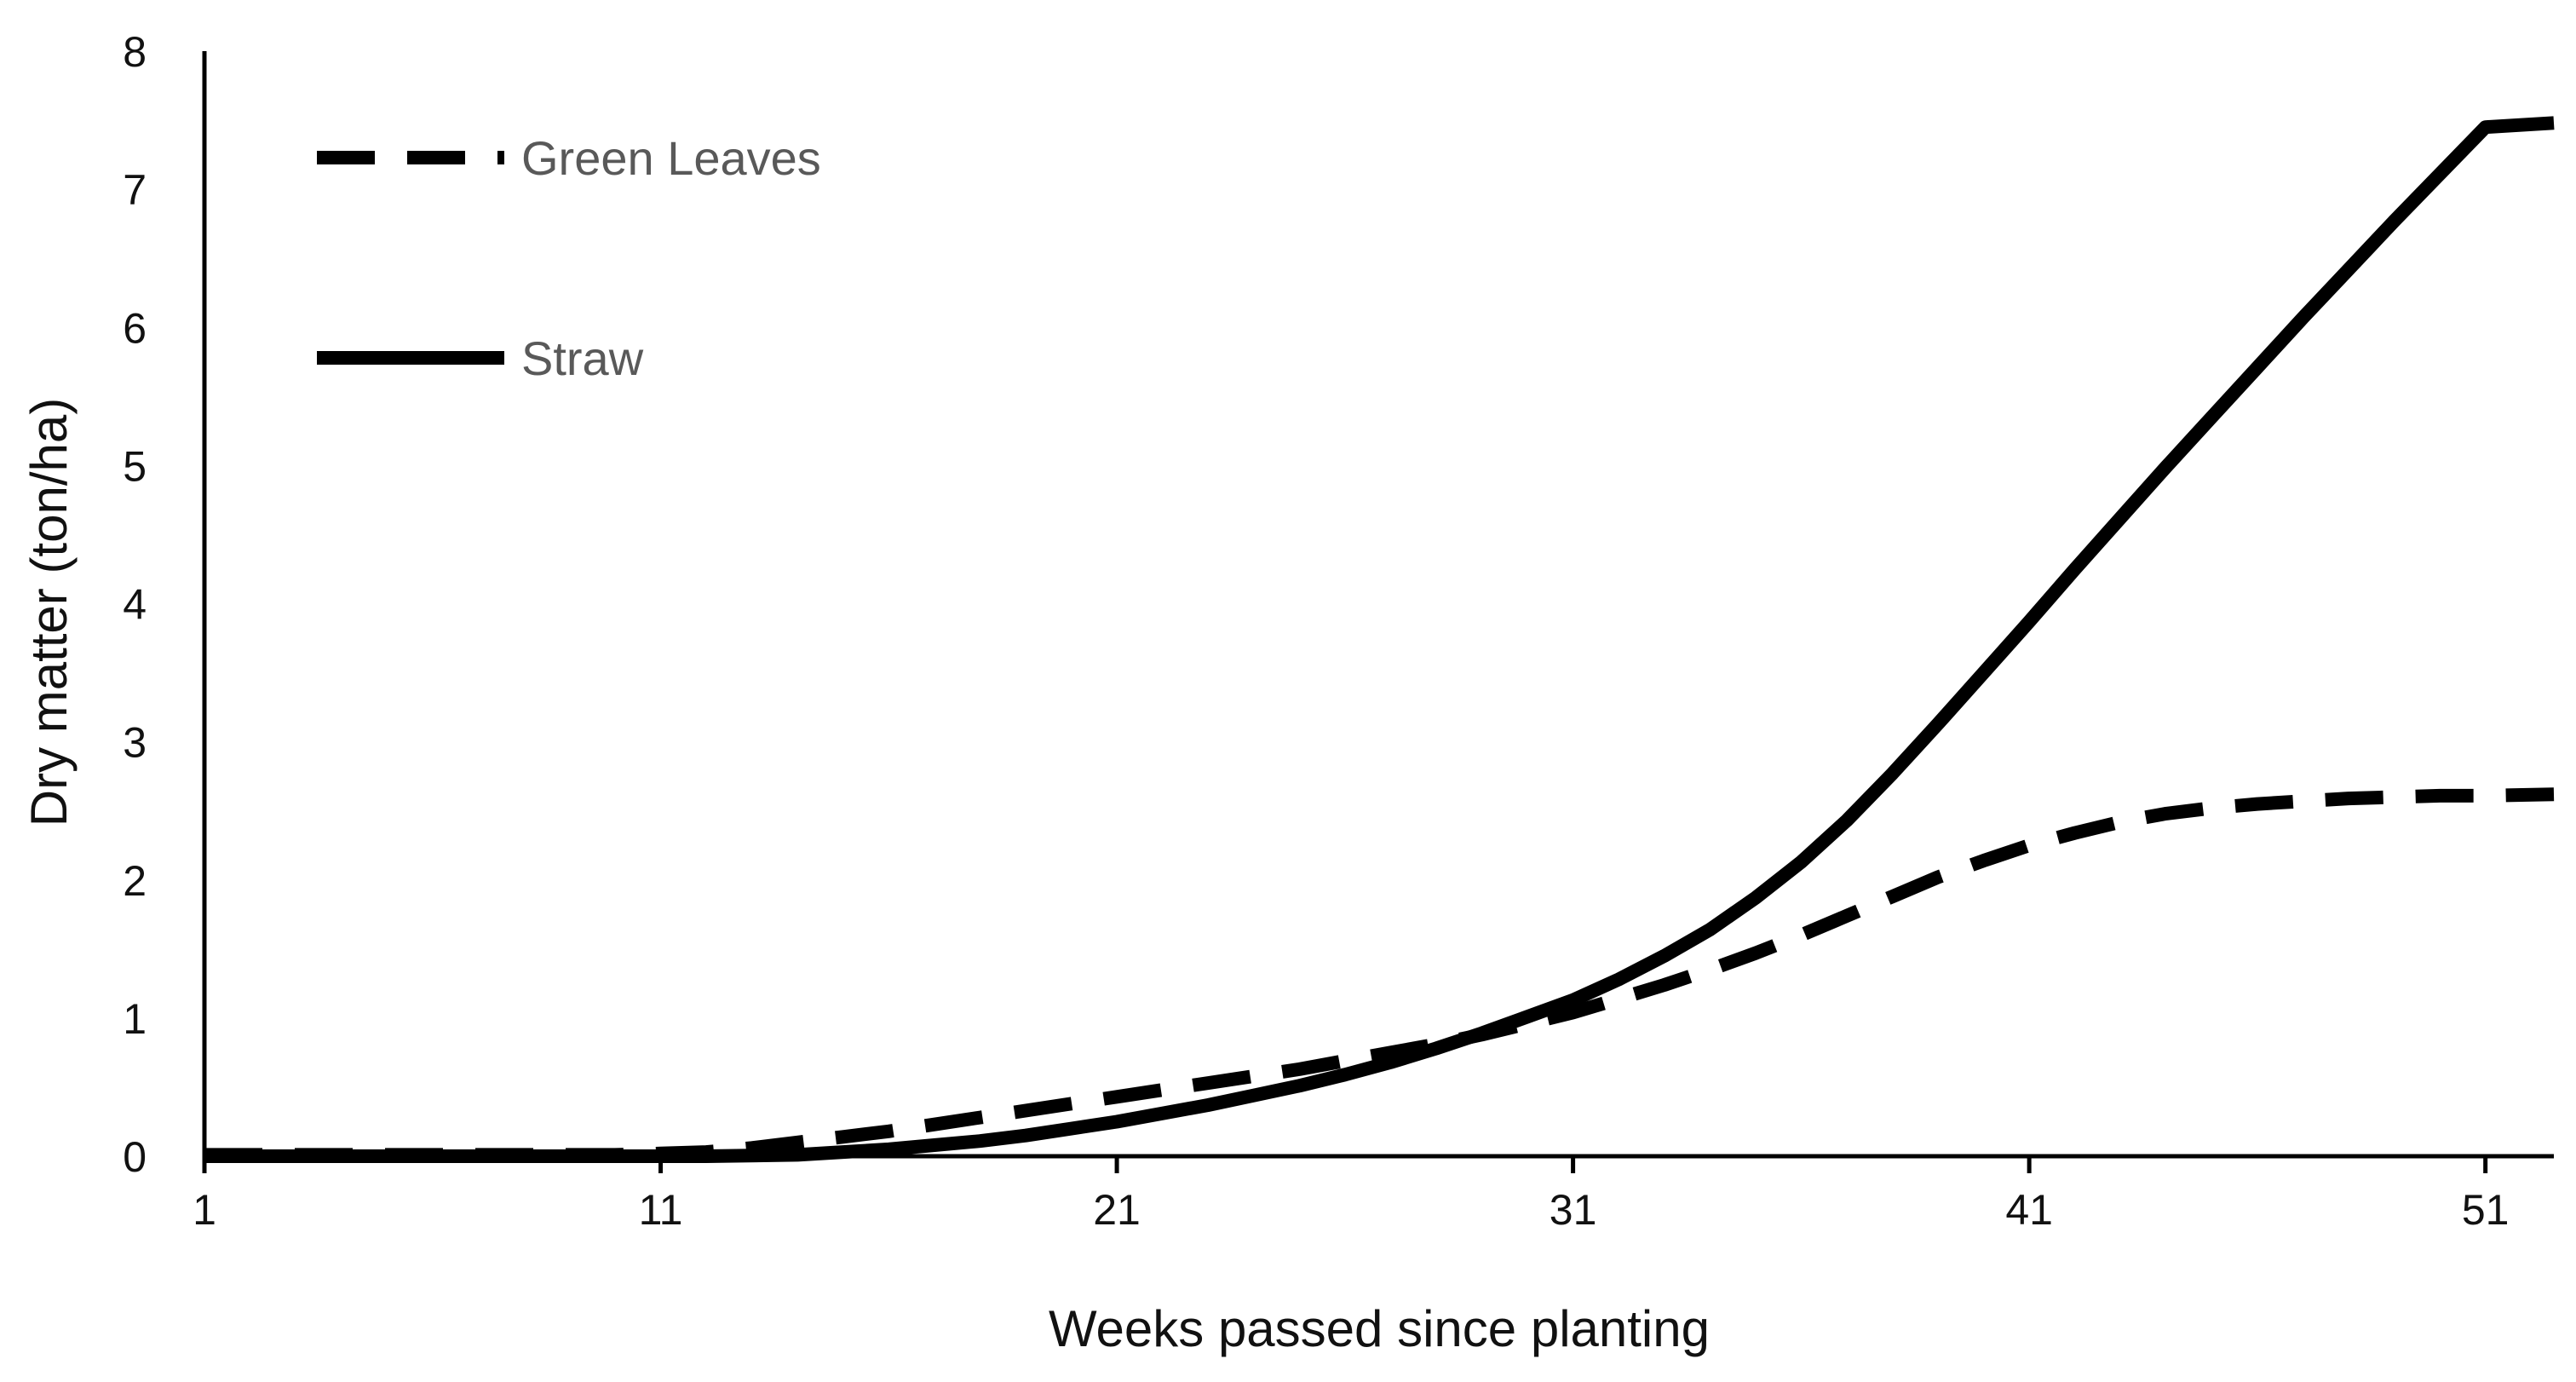 The width and height of the screenshot is (2576, 1382). Describe the element at coordinates (49, 612) in the screenshot. I see `y-axis-title: Dry matter (ton/ha)` at that location.